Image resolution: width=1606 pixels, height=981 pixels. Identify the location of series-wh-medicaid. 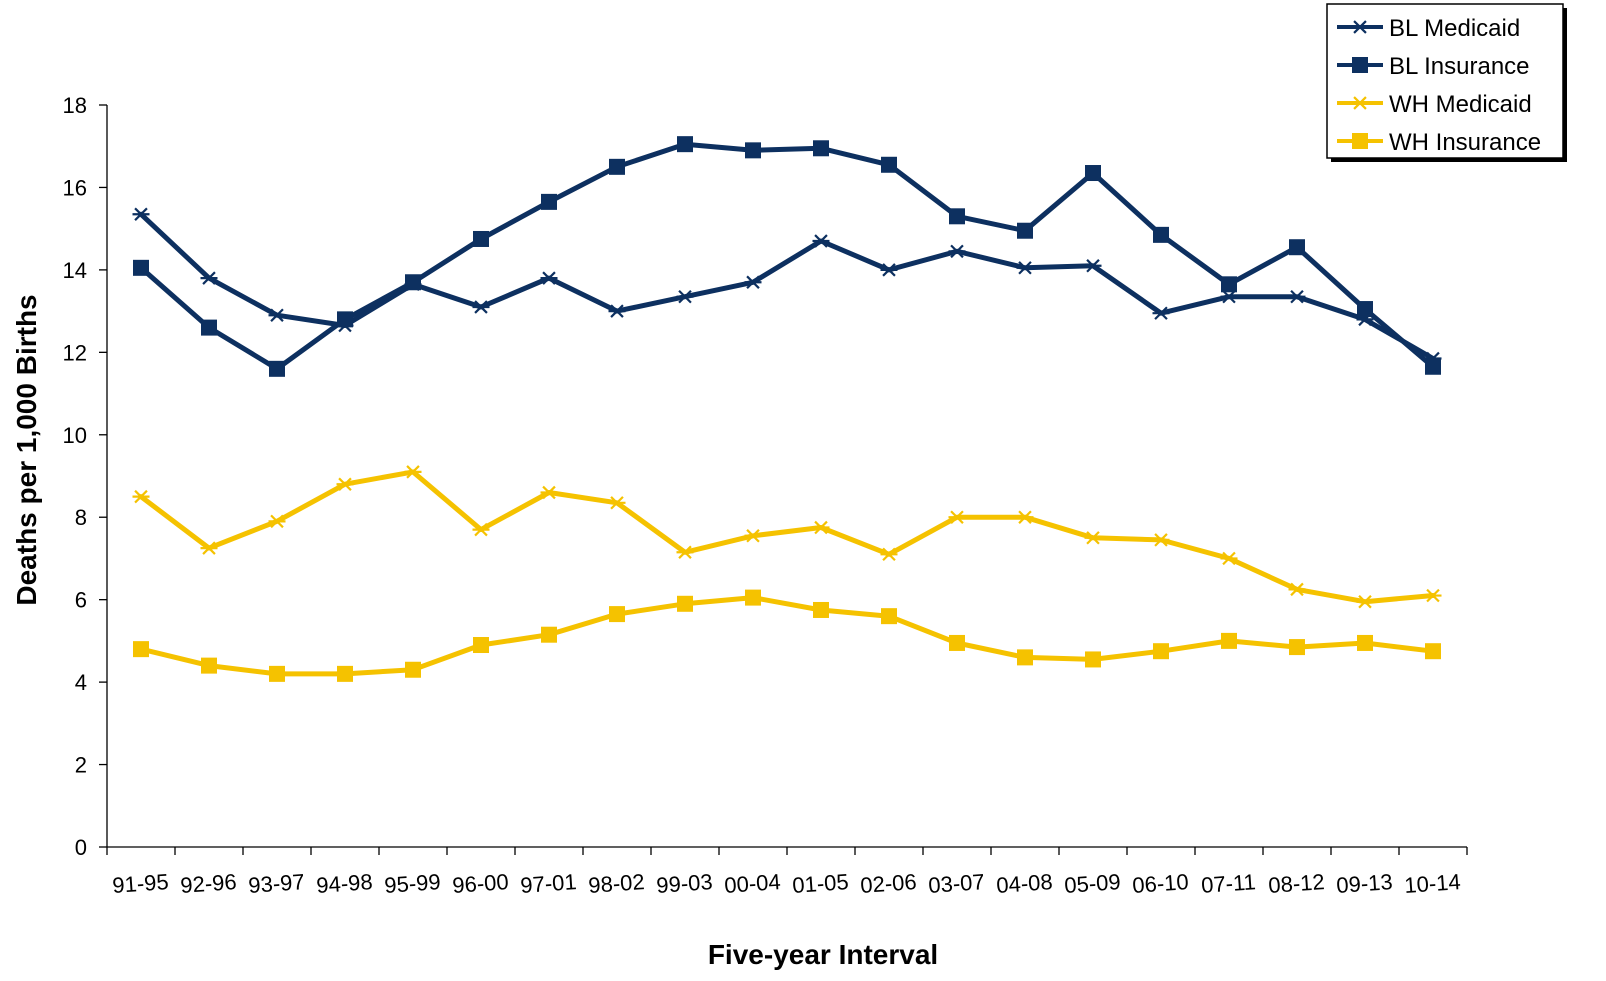
(787, 537).